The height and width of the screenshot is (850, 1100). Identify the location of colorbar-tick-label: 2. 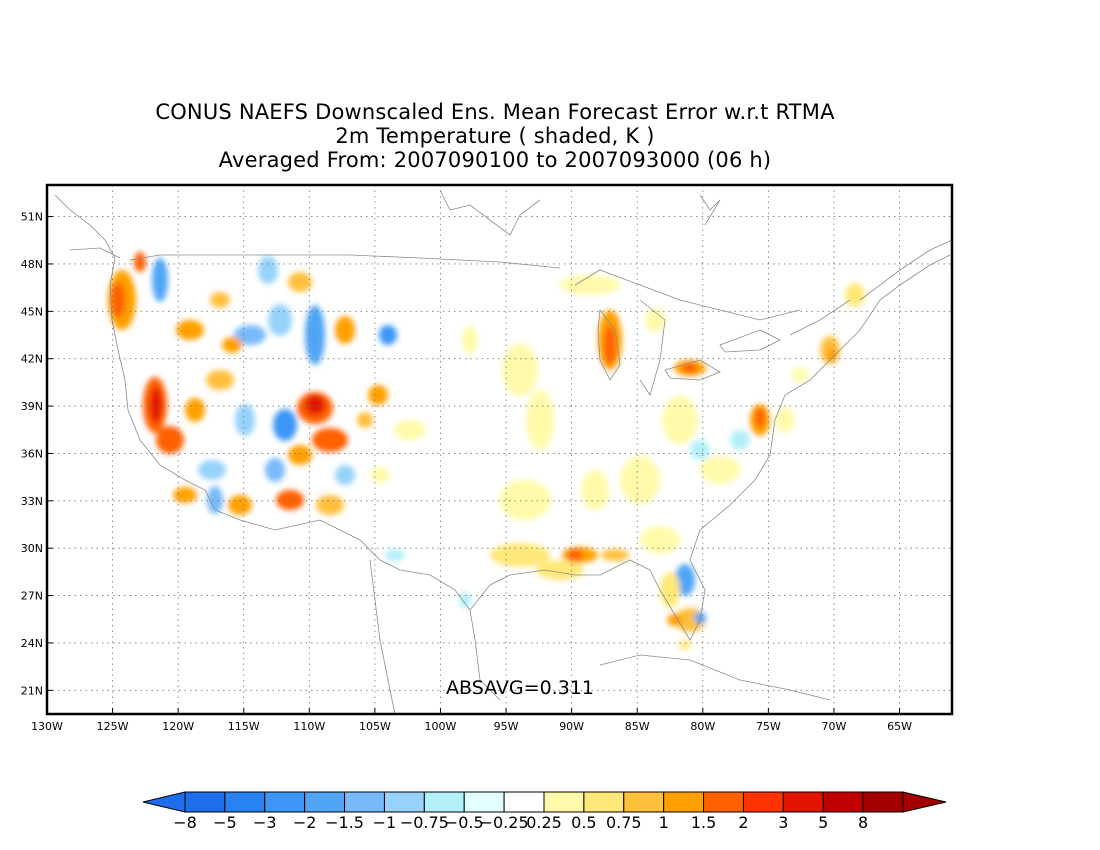
(743, 822).